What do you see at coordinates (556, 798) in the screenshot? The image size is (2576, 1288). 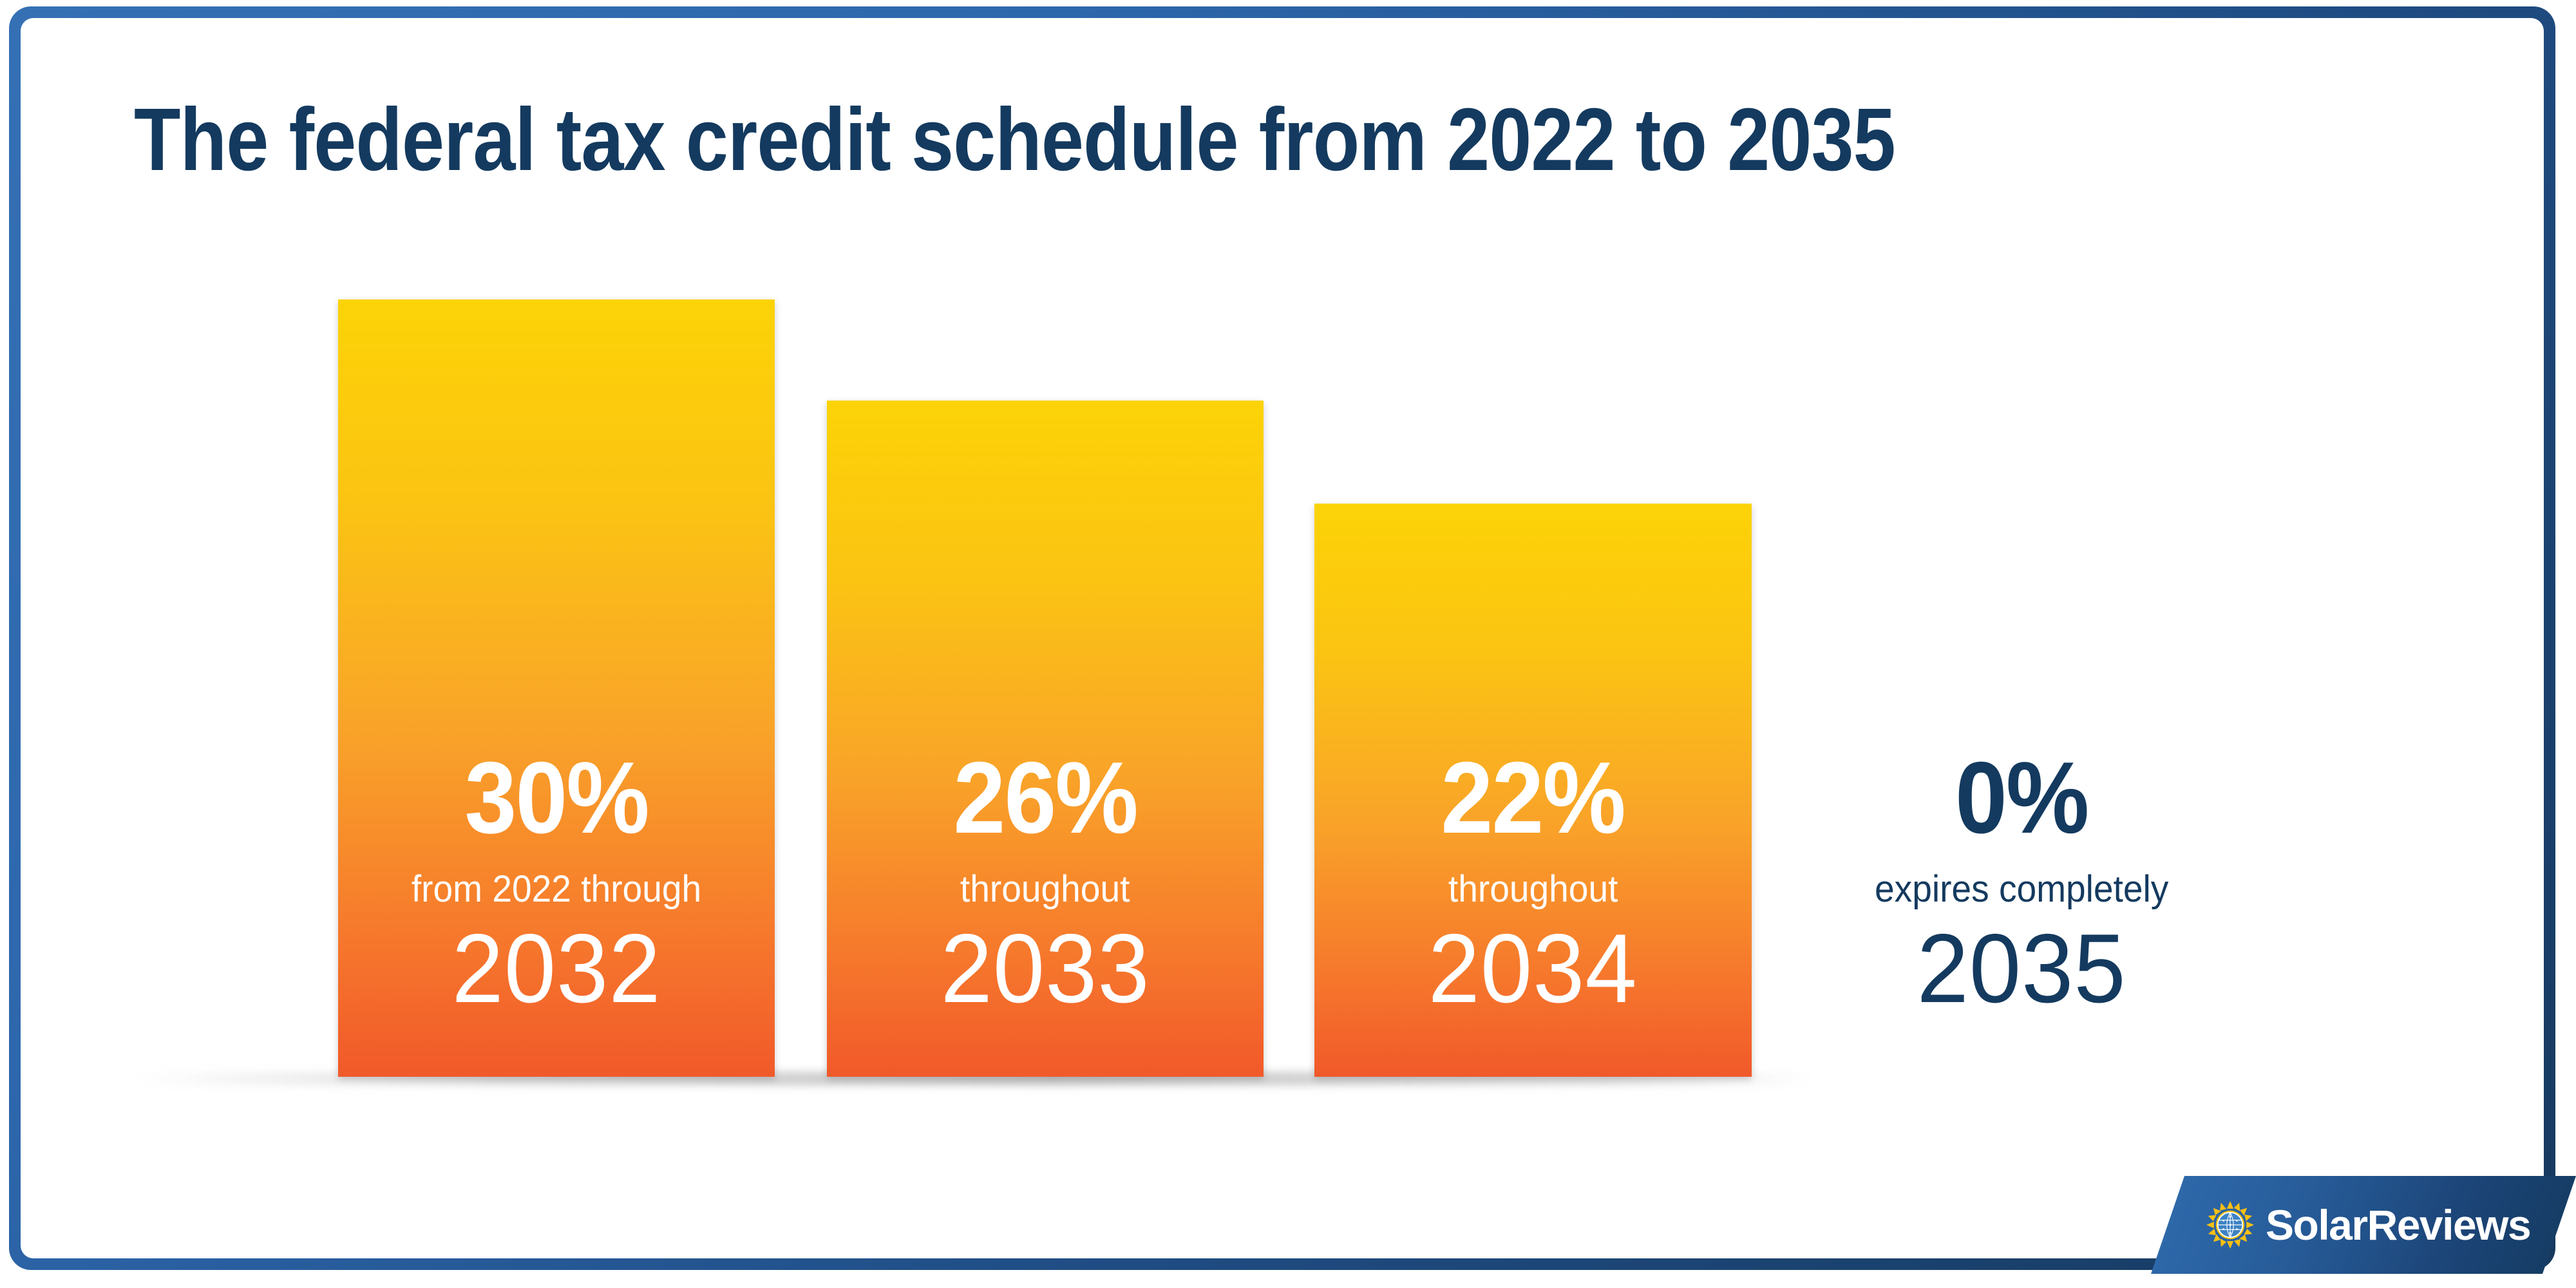 I see `bar-value-label: 30%` at bounding box center [556, 798].